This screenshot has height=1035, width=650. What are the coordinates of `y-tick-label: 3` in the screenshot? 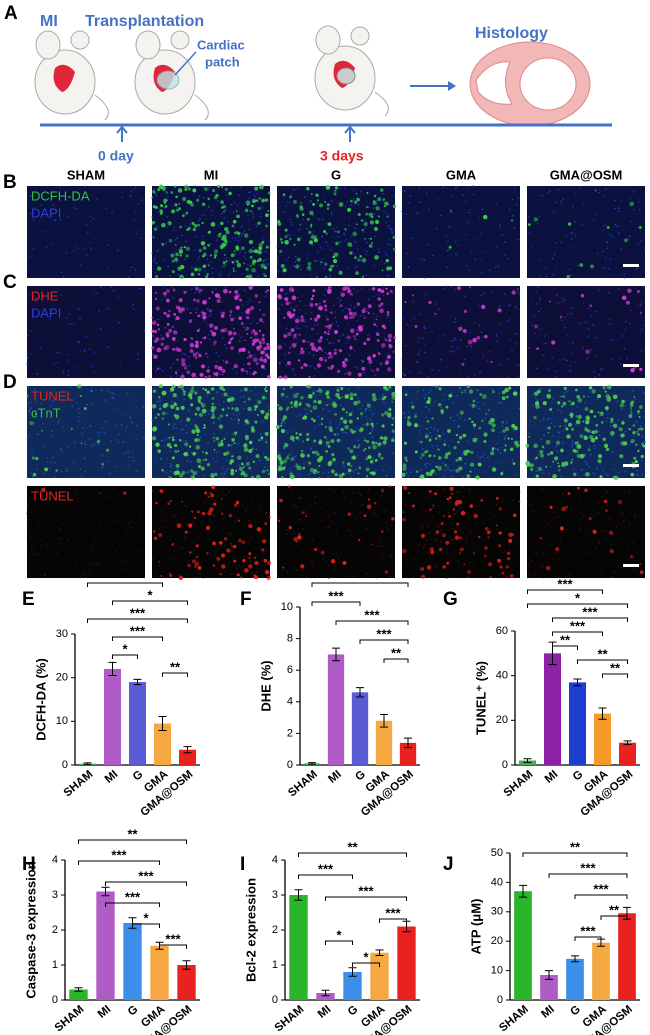 It's located at (275, 895).